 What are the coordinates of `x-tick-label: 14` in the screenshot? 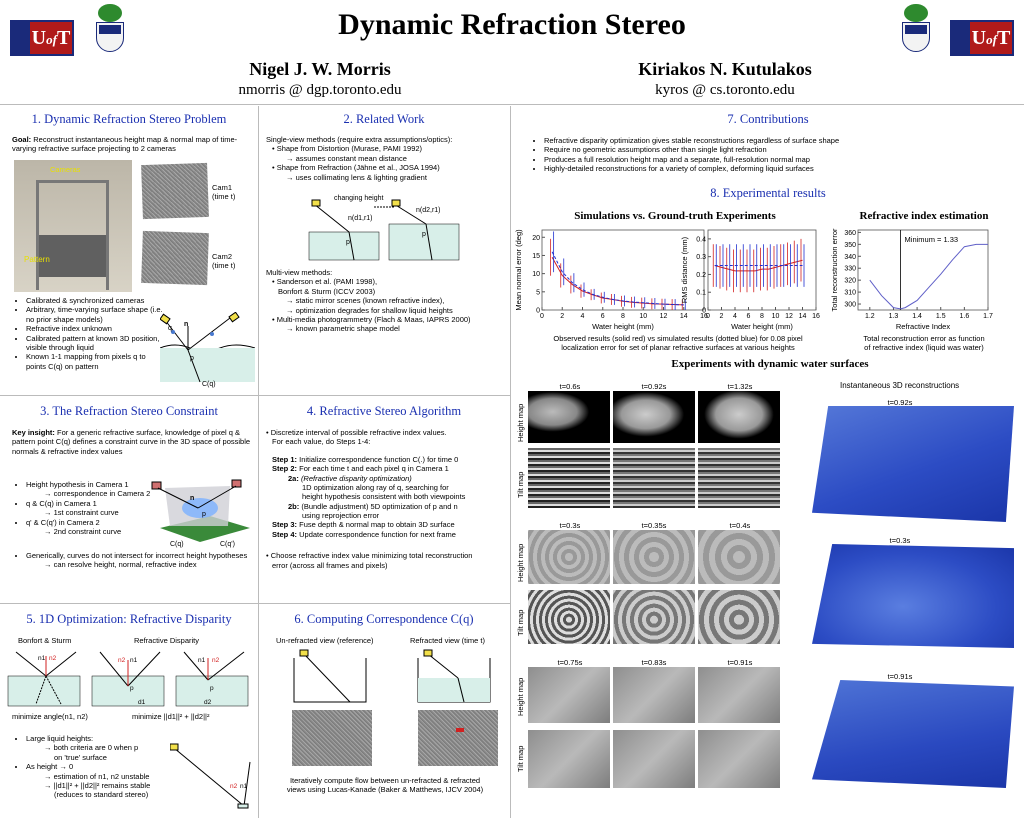 It's located at (684, 316).